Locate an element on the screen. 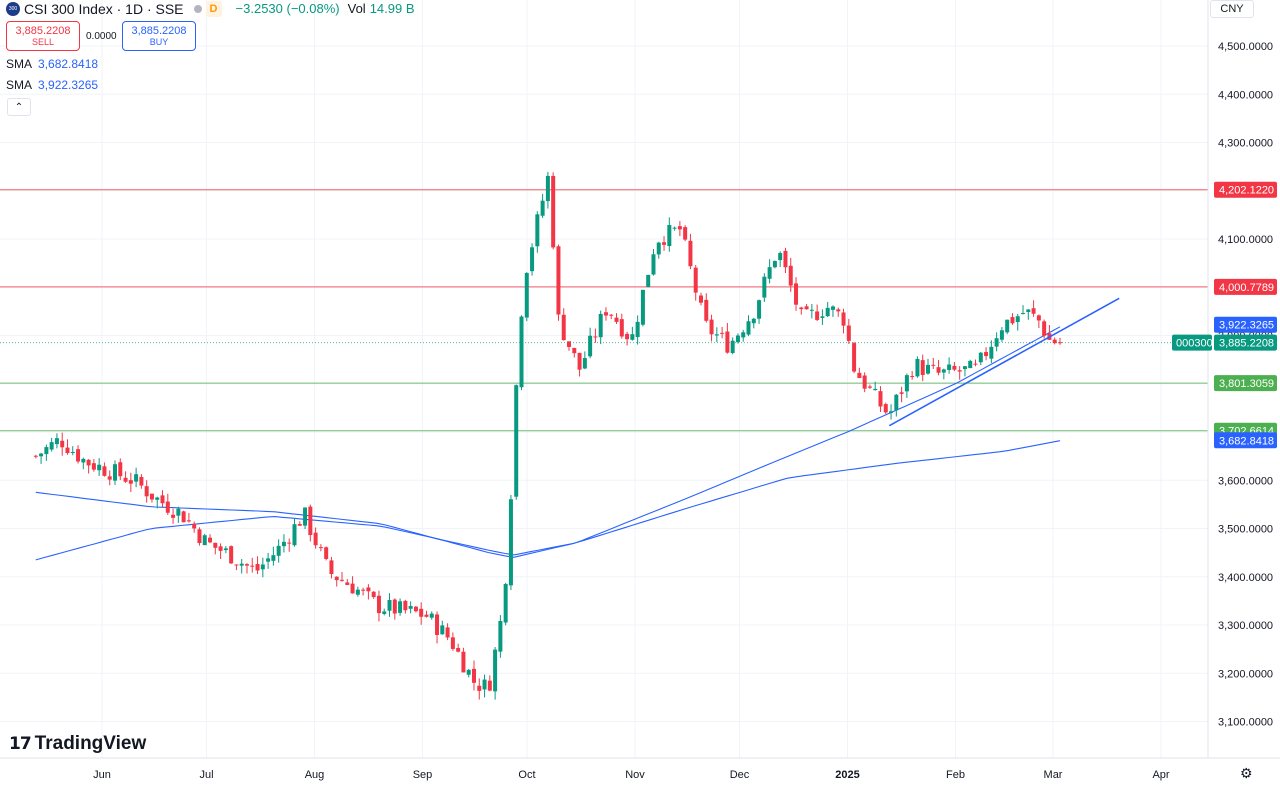 The height and width of the screenshot is (787, 1280). time-axis: Jun Jul Aug Sep Oct Nov Dec 2025 Feb Mar Apr is located at coordinates (640, 769).